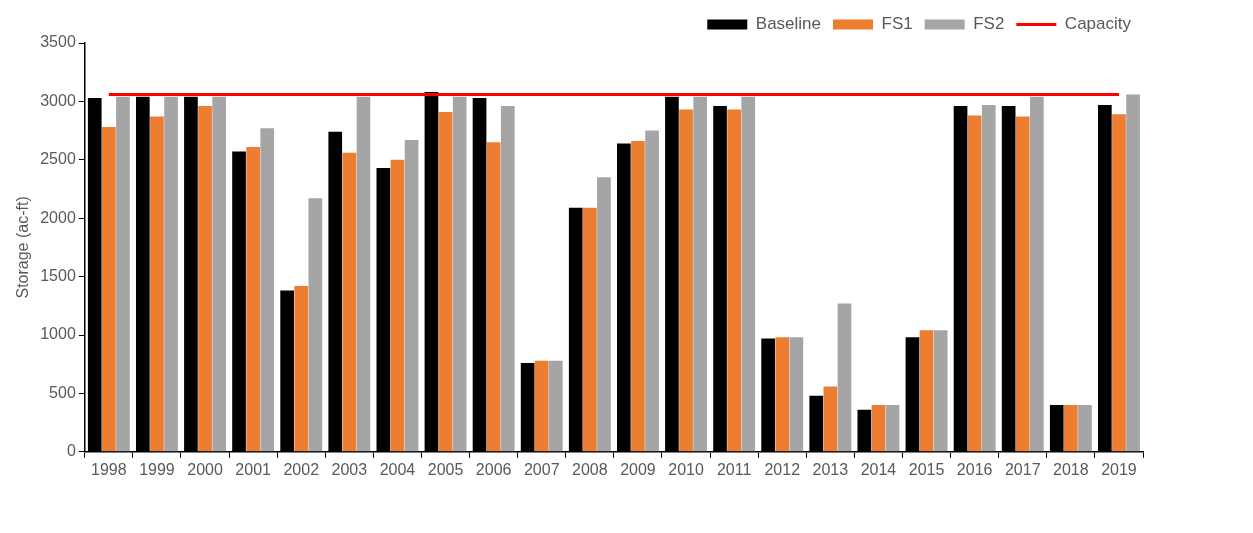 Image resolution: width=1253 pixels, height=533 pixels. What do you see at coordinates (493, 469) in the screenshot?
I see `x-tick-label: 2006` at bounding box center [493, 469].